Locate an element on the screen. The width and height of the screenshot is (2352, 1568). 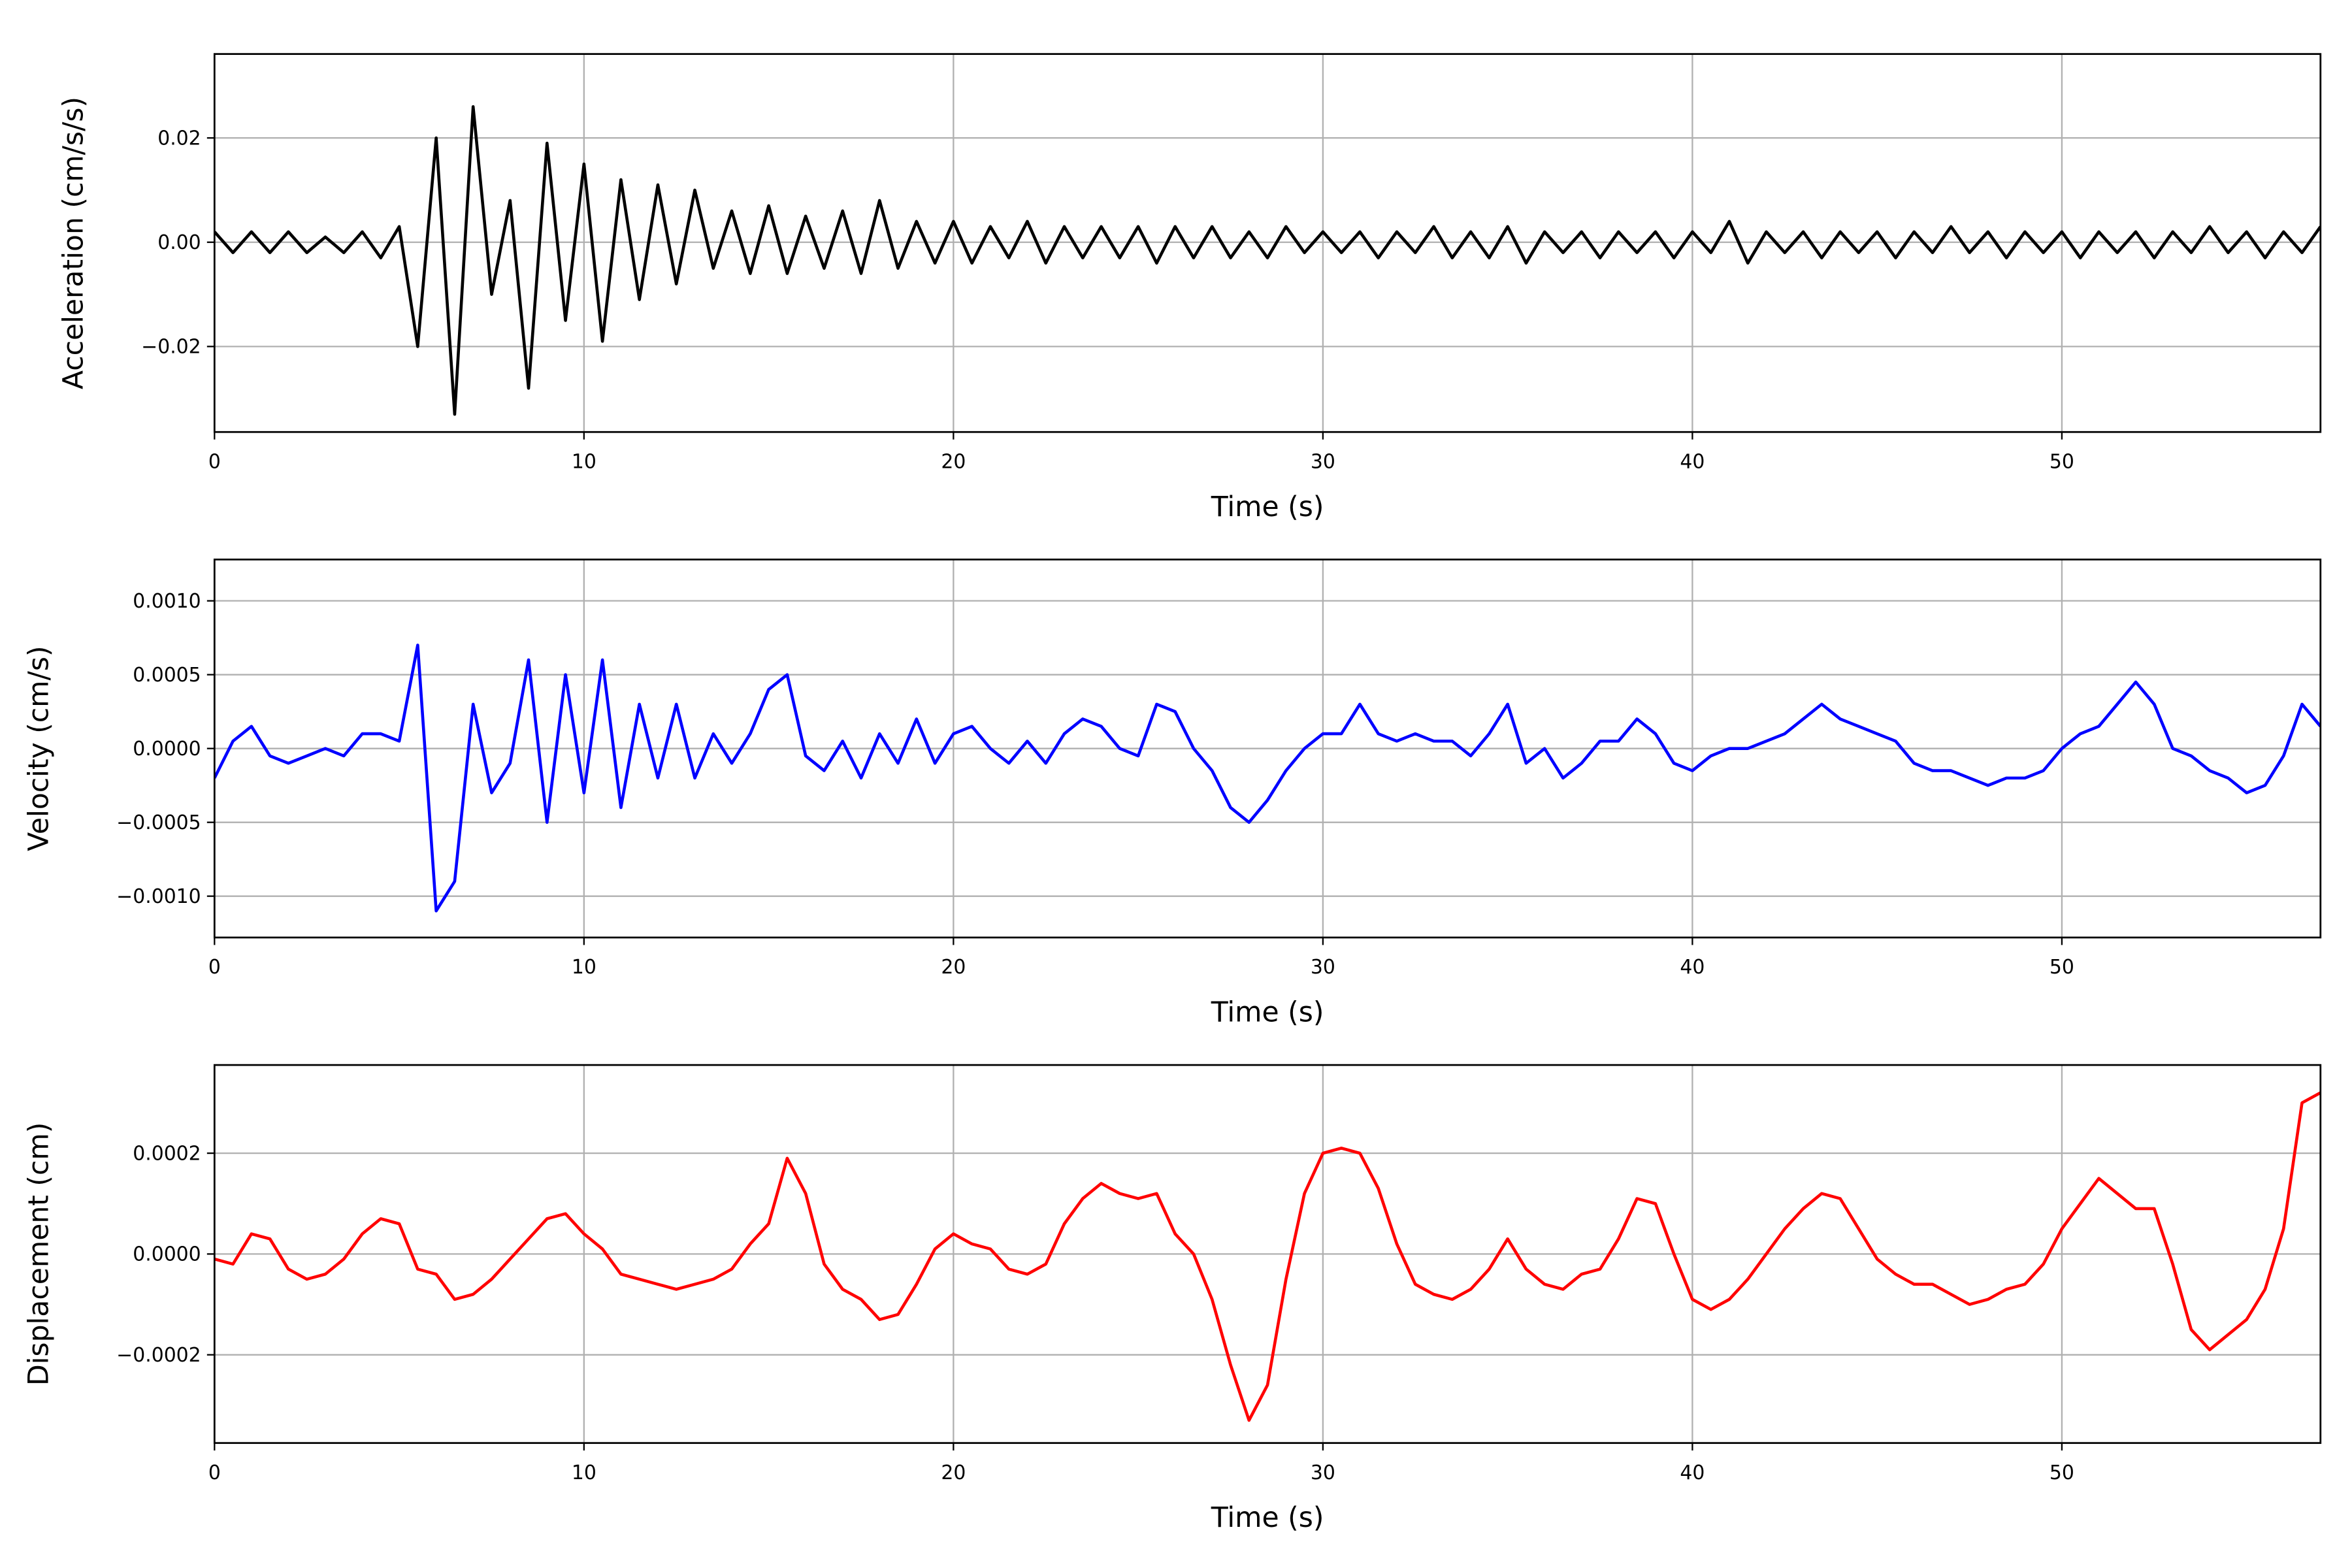
y-axis-label: Velocity (cm/s) is located at coordinates (39, 748).